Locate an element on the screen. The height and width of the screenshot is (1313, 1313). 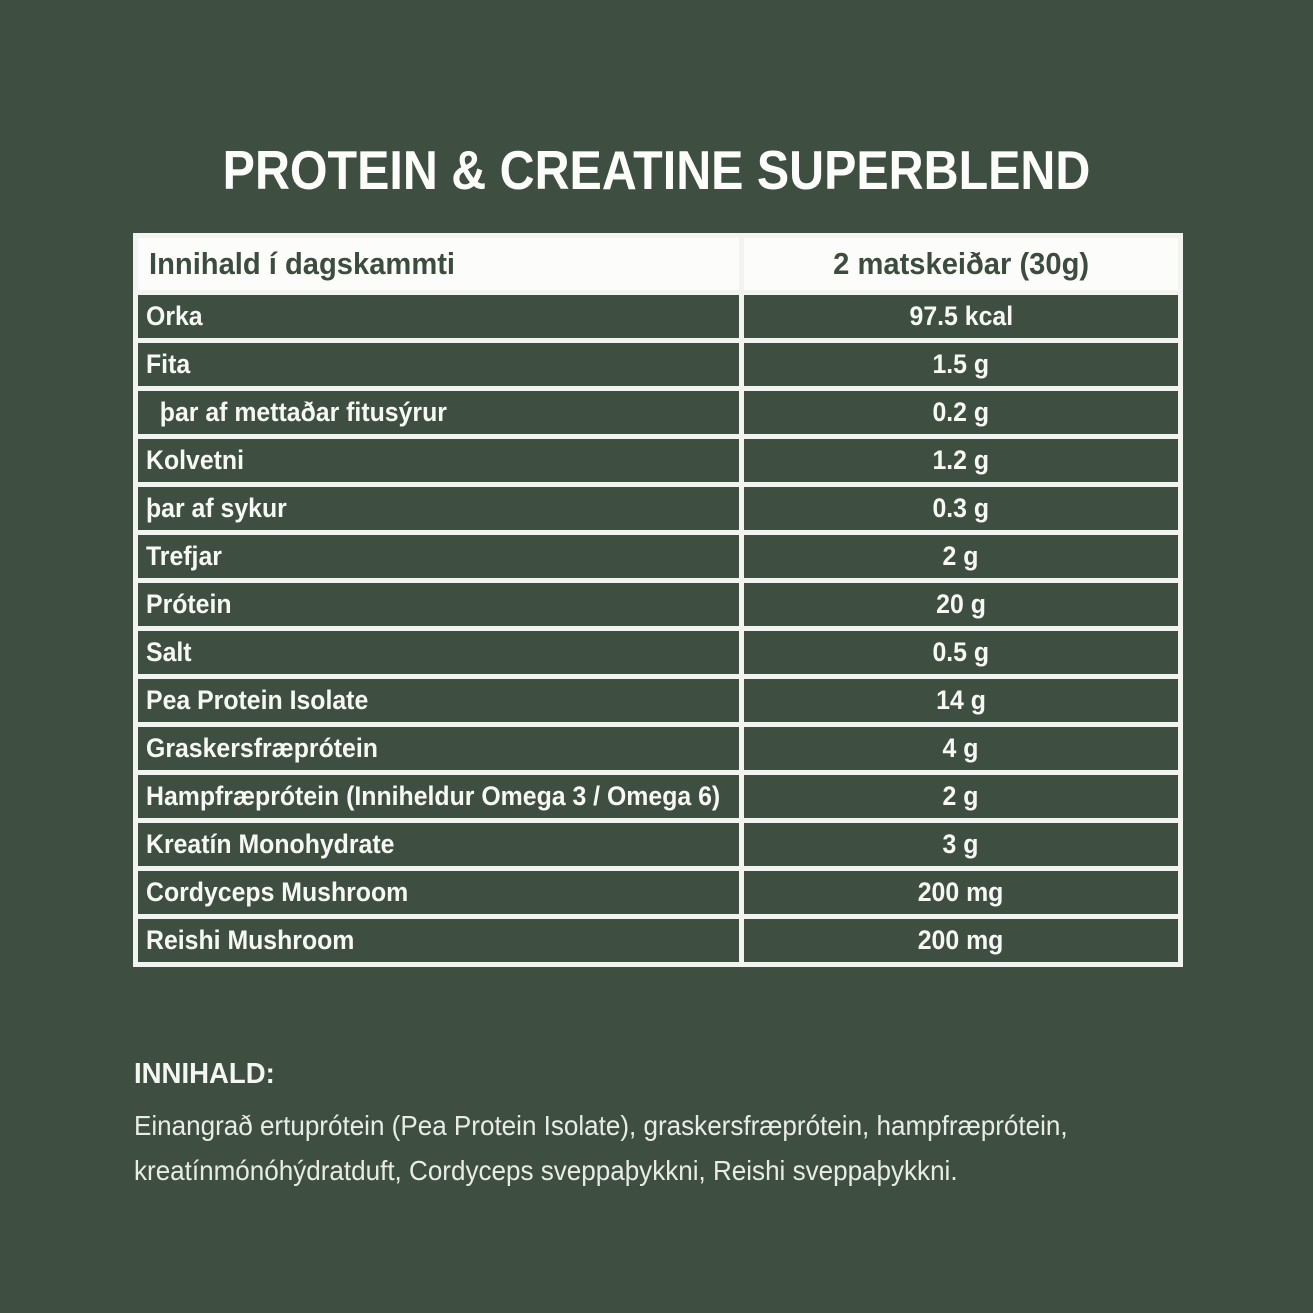
nutrient-value-cell: 0.5 g is located at coordinates (961, 652).